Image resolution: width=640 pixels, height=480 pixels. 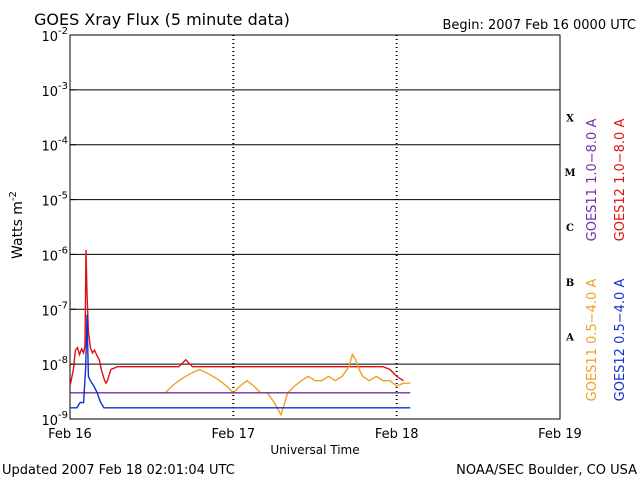 I want to click on class-band-label: B, so click(x=570, y=283).